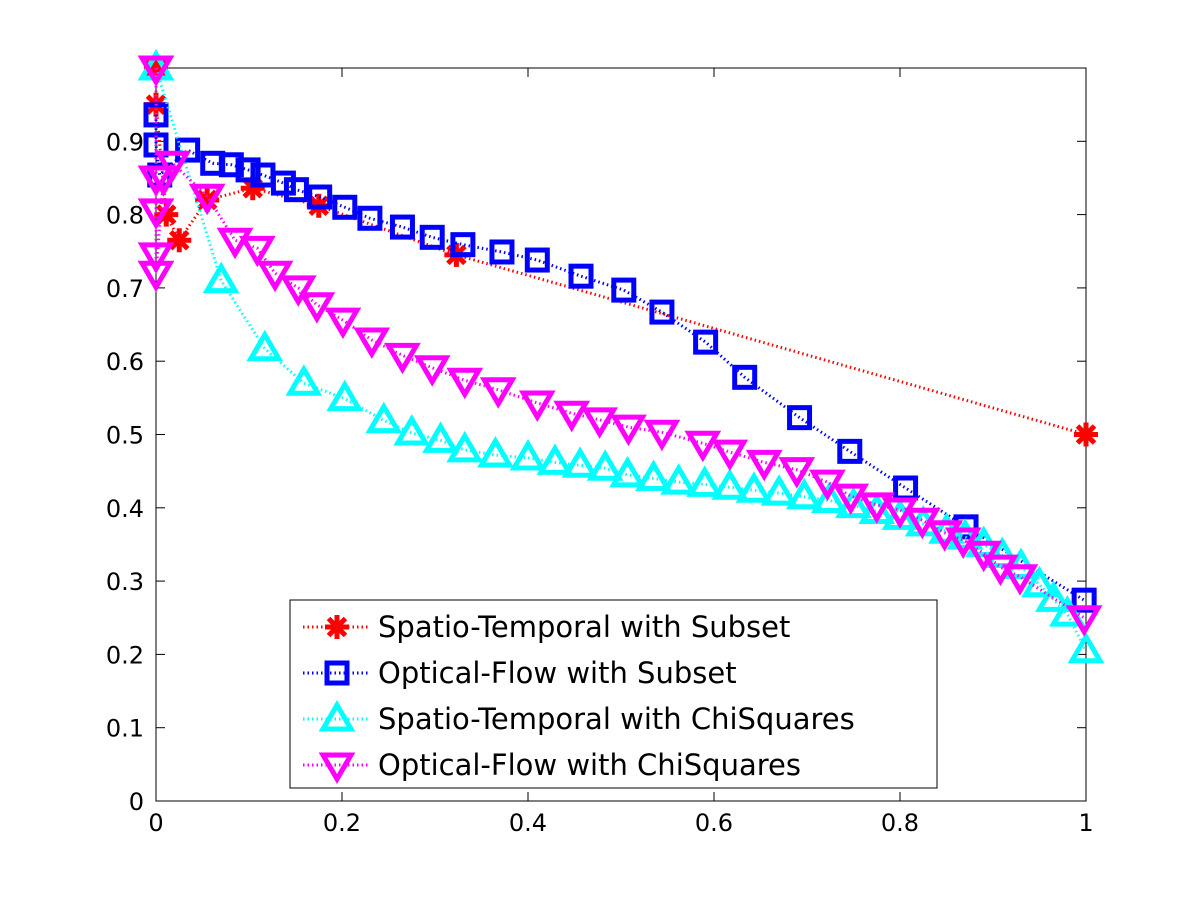 The height and width of the screenshot is (900, 1200). What do you see at coordinates (125, 729) in the screenshot?
I see `y-tick-label: 0.1` at bounding box center [125, 729].